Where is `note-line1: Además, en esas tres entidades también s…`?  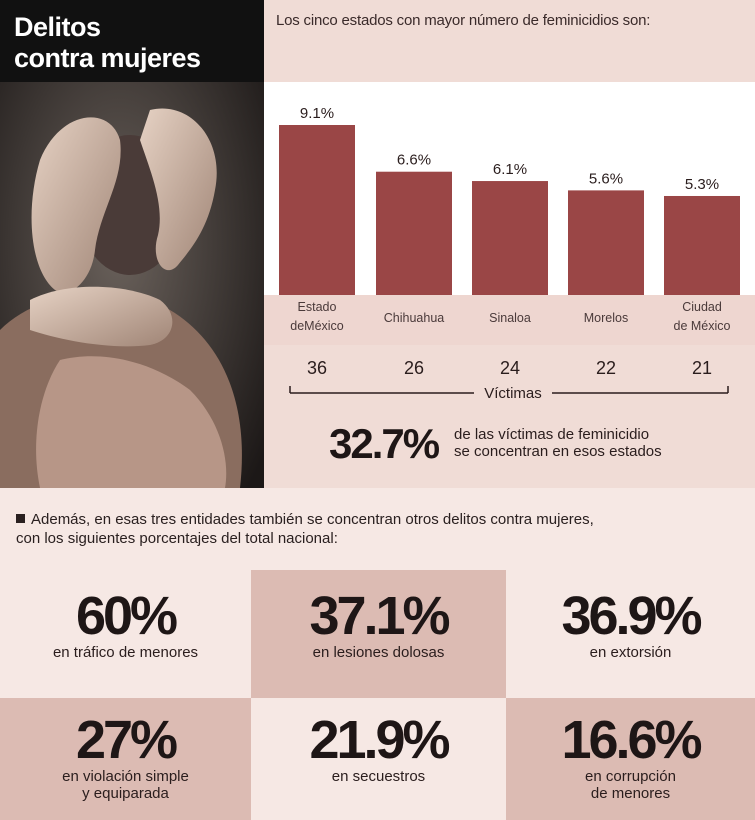 note-line1: Además, en esas tres entidades también s… is located at coordinates (377, 519).